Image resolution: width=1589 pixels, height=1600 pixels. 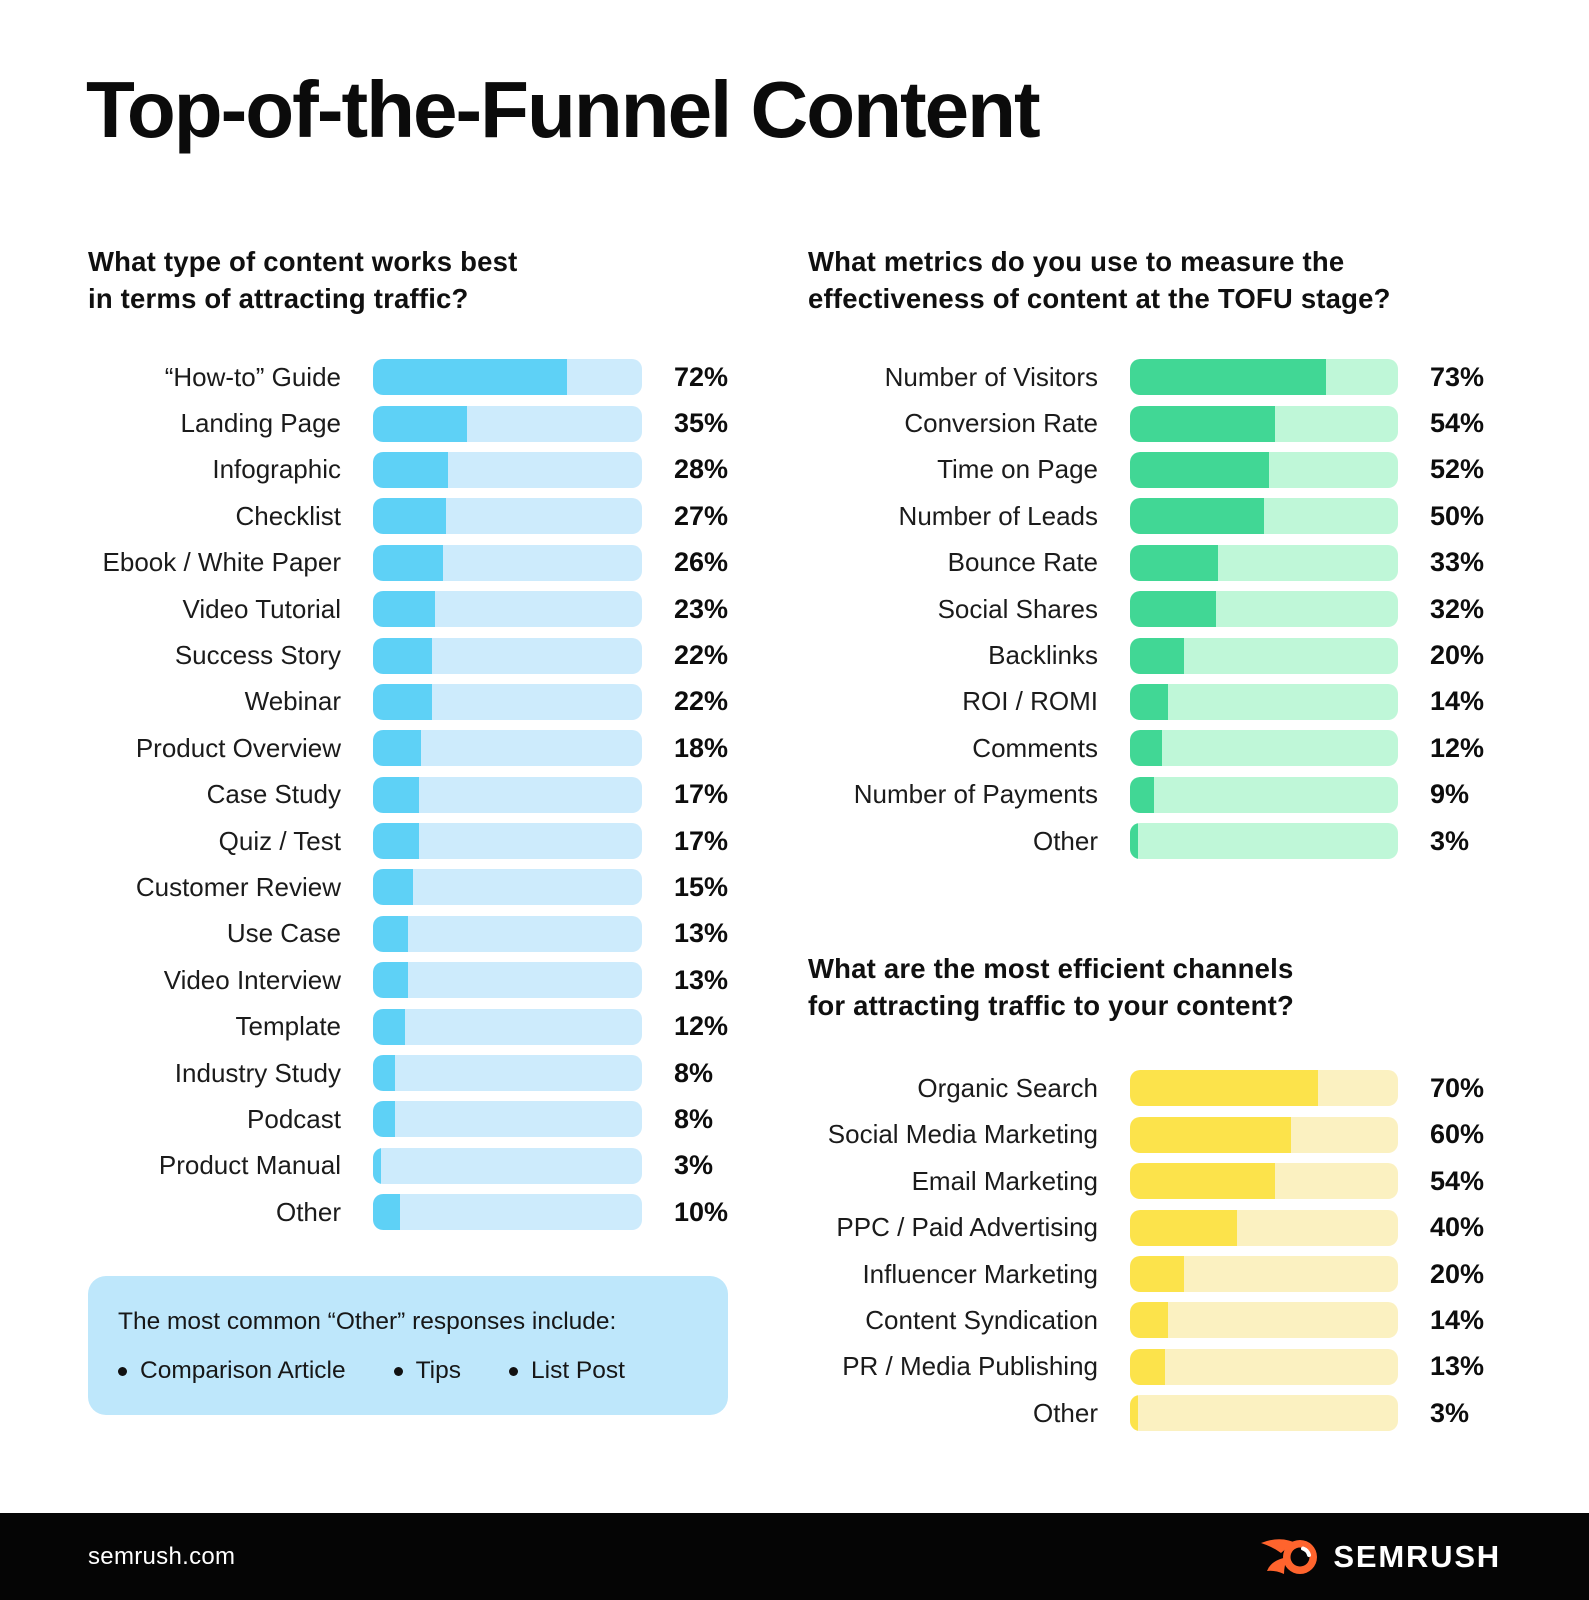 I want to click on note-item-label: Comparison Article, so click(x=243, y=1371).